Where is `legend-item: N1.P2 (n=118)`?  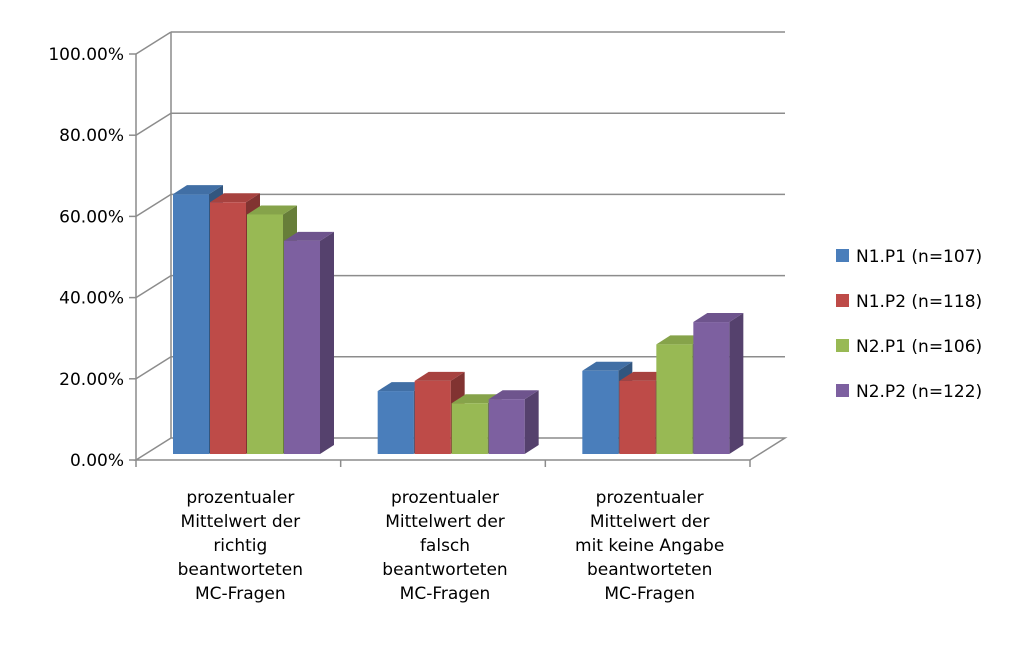 legend-item: N1.P2 (n=118) is located at coordinates (909, 302).